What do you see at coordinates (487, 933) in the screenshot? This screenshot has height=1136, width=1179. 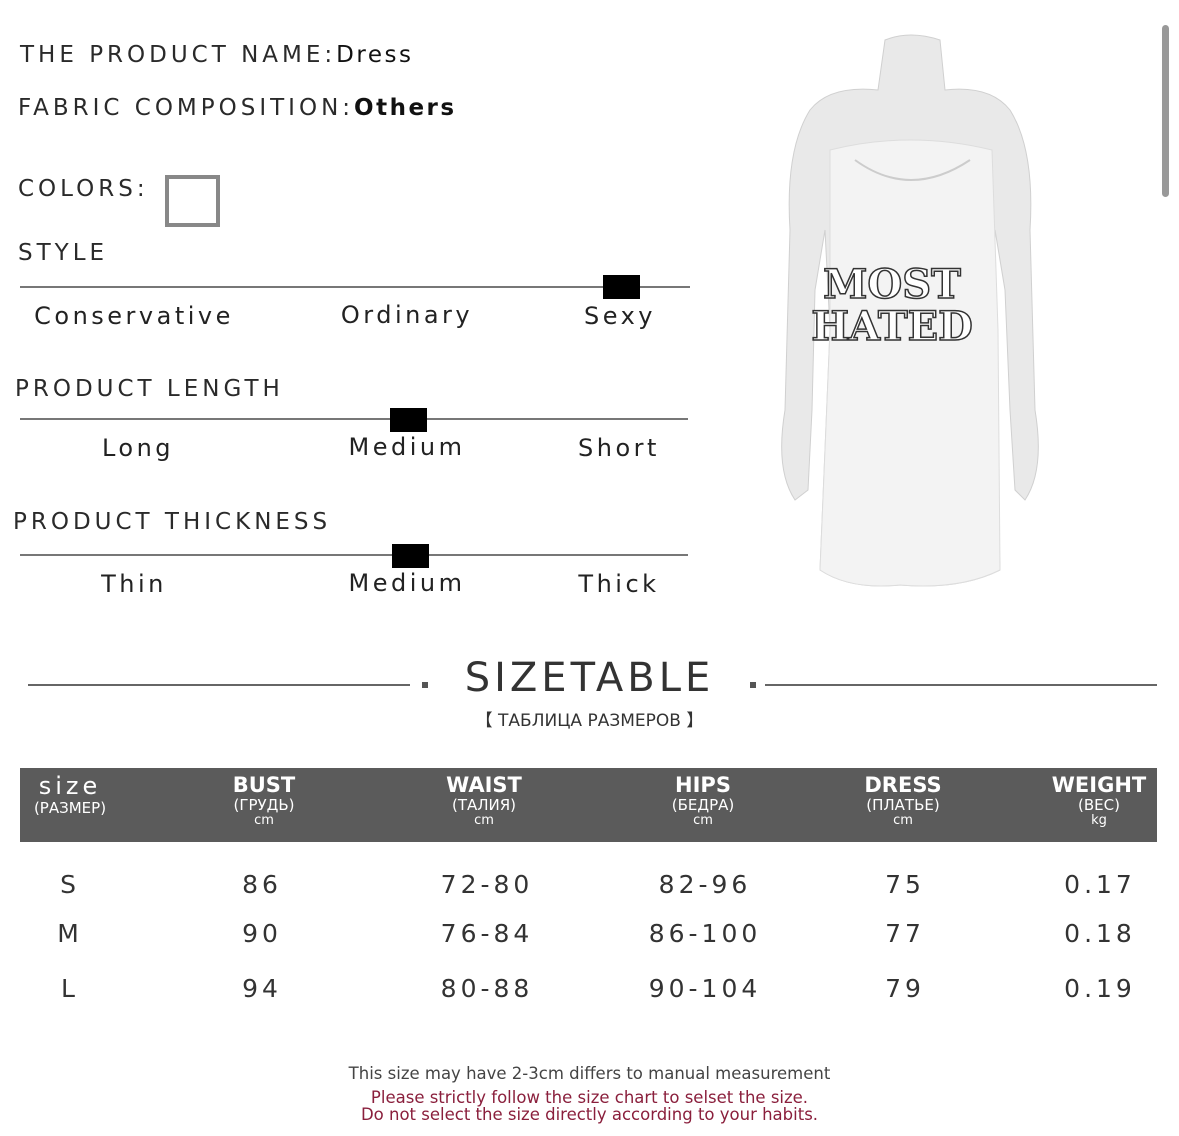 I see `table-cell: 76-84` at bounding box center [487, 933].